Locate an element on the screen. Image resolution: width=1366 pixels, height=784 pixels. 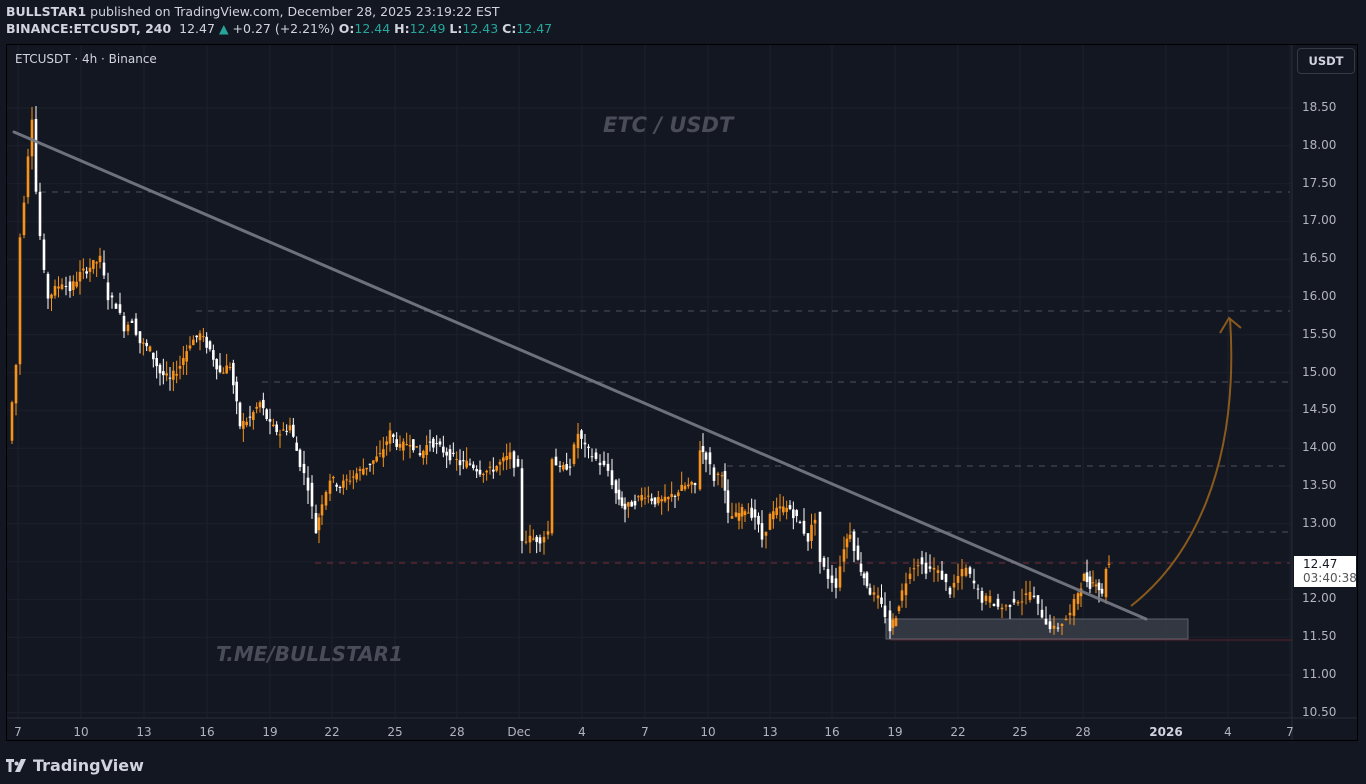
time-tick: 4 is located at coordinates (582, 732).